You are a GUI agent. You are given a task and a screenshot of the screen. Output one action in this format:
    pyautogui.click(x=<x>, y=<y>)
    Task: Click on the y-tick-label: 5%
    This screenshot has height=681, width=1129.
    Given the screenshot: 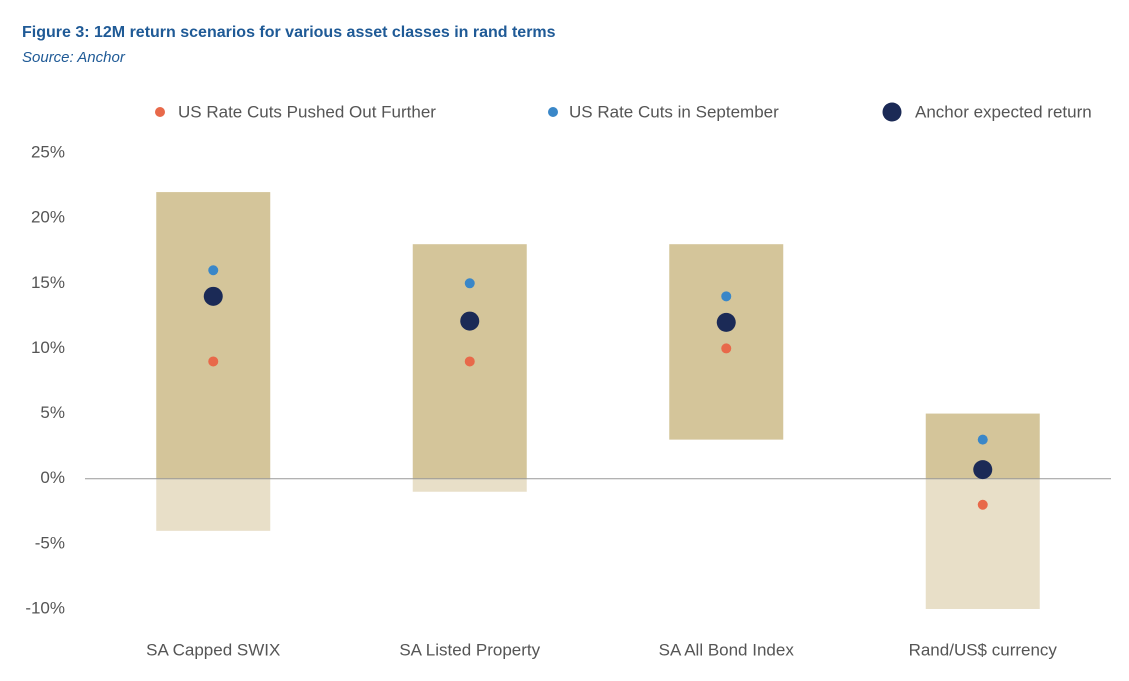 What is the action you would take?
    pyautogui.click(x=52, y=412)
    